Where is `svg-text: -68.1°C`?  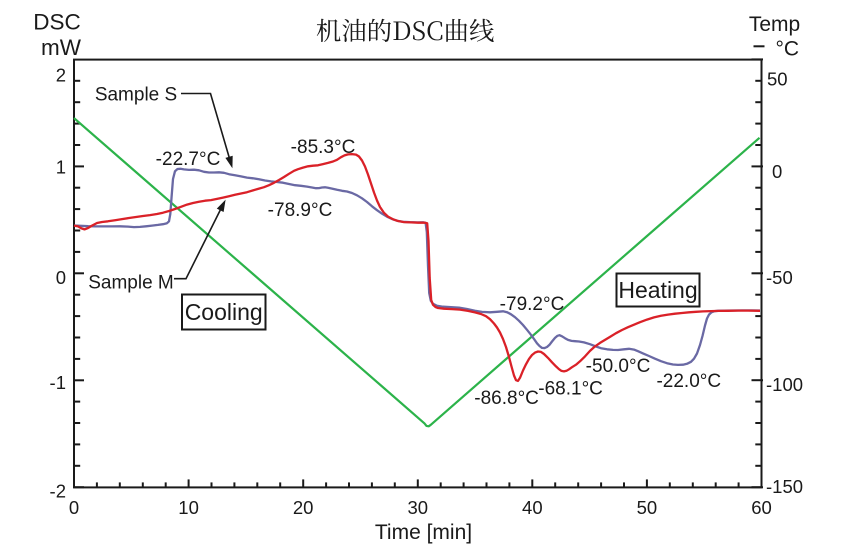 svg-text: -68.1°C is located at coordinates (570, 389).